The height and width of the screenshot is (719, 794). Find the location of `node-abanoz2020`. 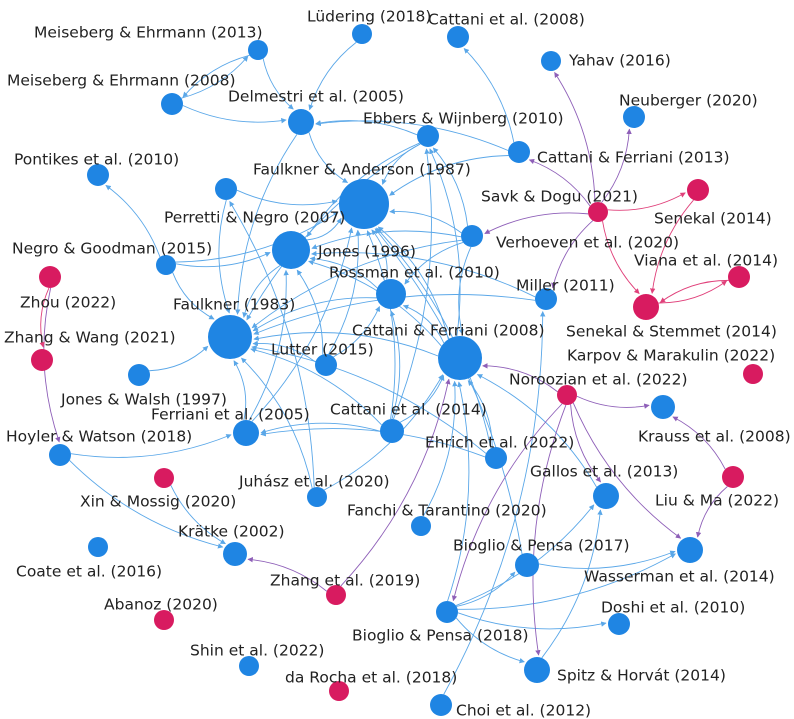

node-abanoz2020 is located at coordinates (164, 620).